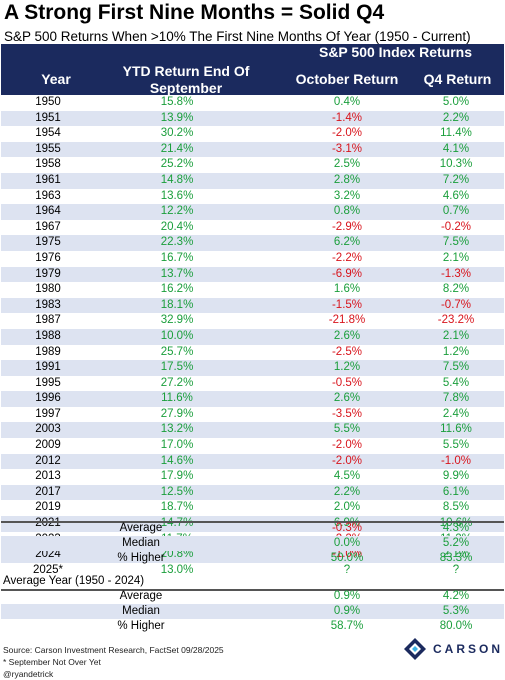  I want to click on cell-ytd: 13.0%, so click(177, 569).